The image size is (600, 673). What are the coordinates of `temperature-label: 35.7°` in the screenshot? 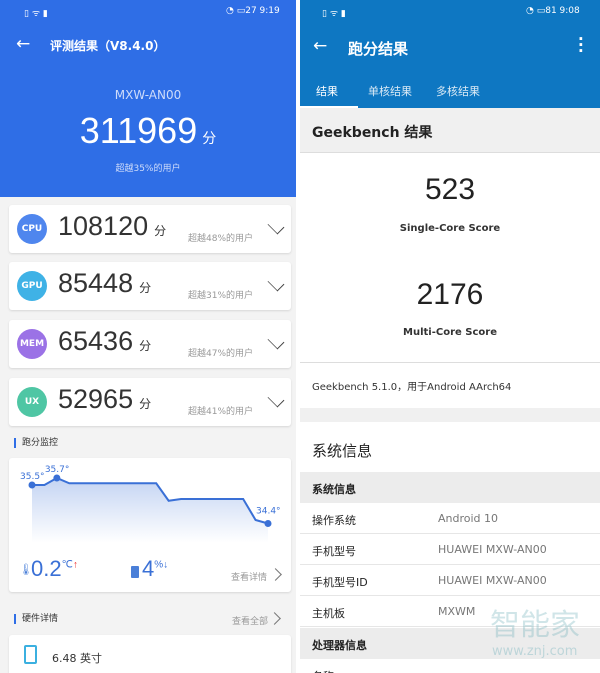 It's located at (57, 470).